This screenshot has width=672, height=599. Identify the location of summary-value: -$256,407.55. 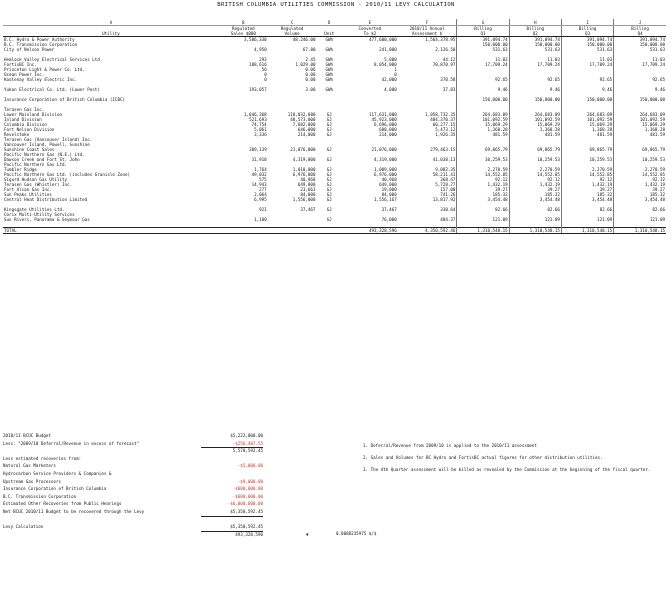
(232, 444).